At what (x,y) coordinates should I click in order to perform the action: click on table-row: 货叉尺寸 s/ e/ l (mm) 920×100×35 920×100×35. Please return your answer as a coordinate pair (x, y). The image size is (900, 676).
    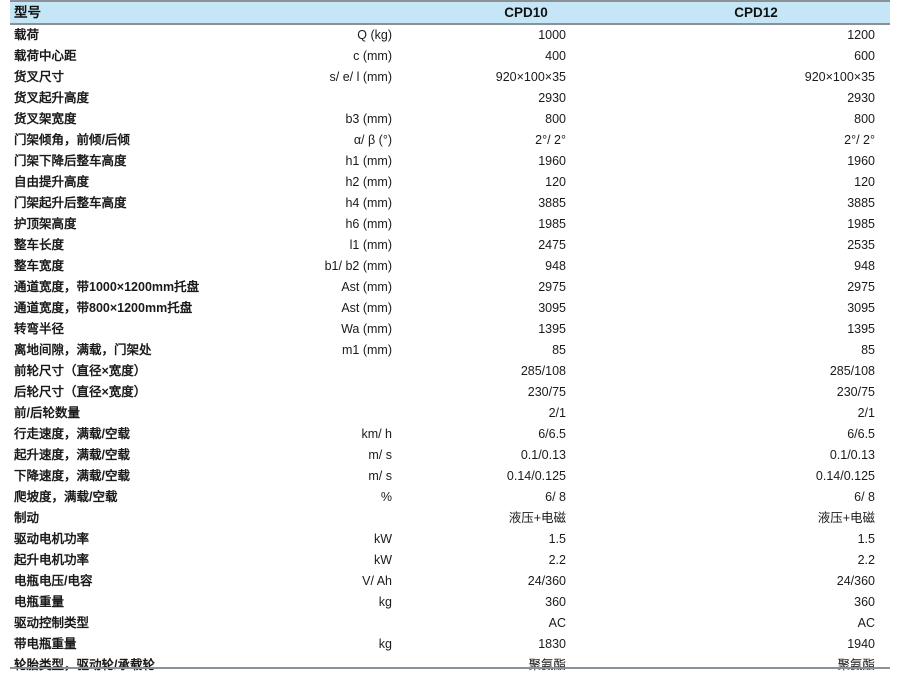
    Looking at the image, I should click on (450, 77).